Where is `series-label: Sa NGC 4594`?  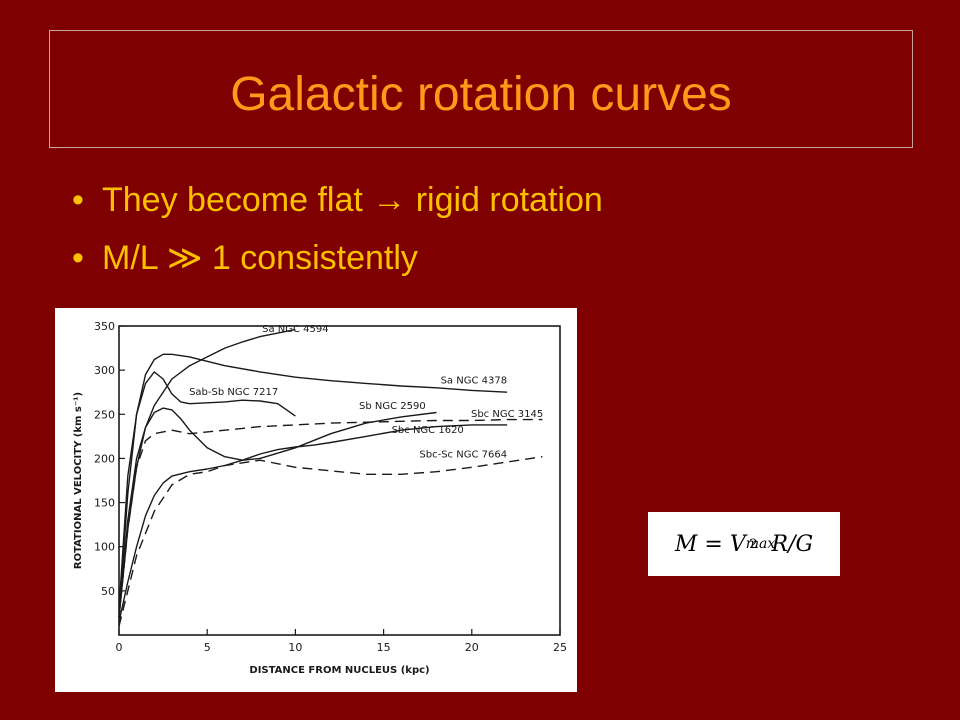 series-label: Sa NGC 4594 is located at coordinates (295, 329).